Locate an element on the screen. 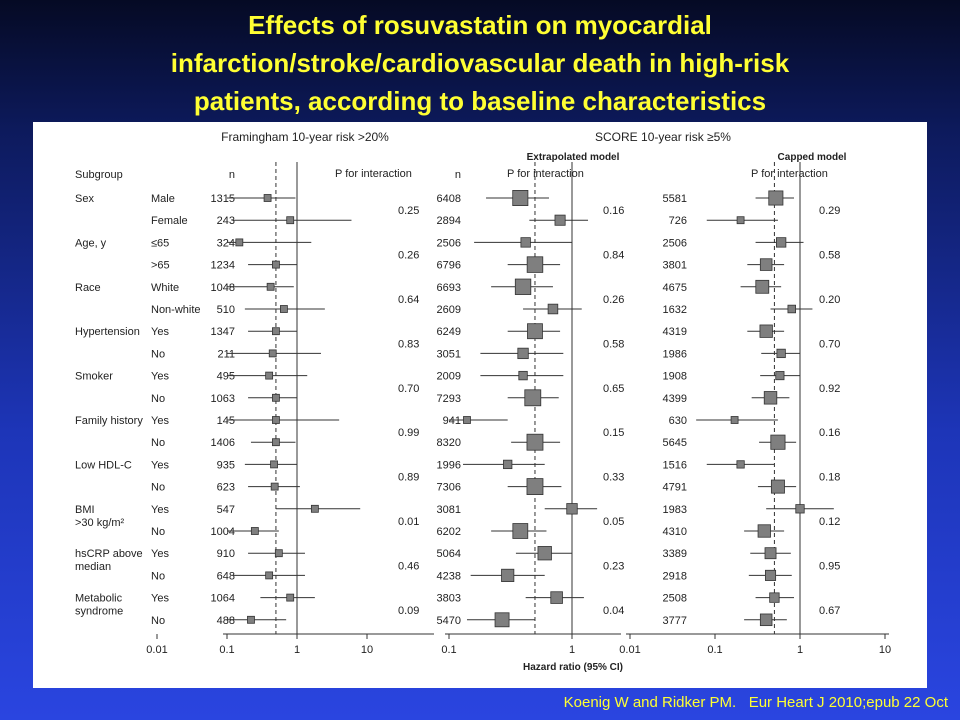 Image resolution: width=960 pixels, height=720 pixels. capped-n-5: 1632 is located at coordinates (675, 310).